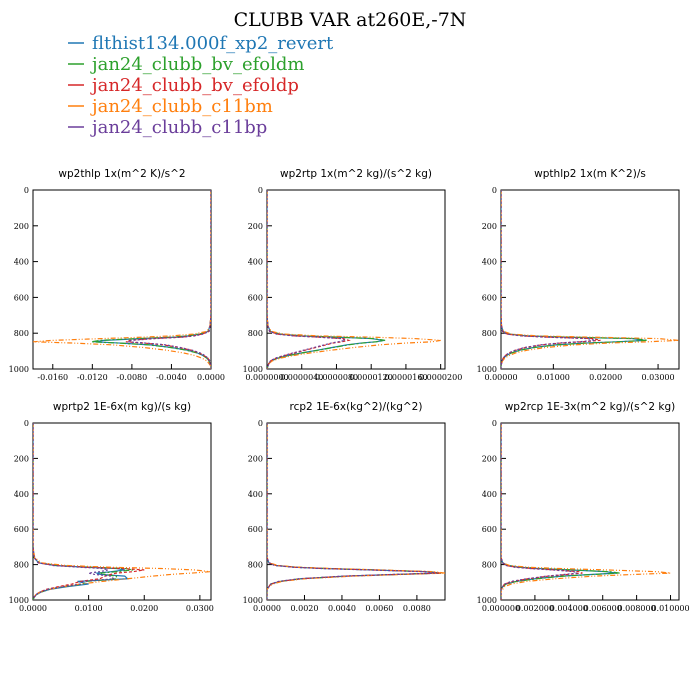  What do you see at coordinates (52, 377) in the screenshot?
I see `x-tick-label: -0.0160` at bounding box center [52, 377].